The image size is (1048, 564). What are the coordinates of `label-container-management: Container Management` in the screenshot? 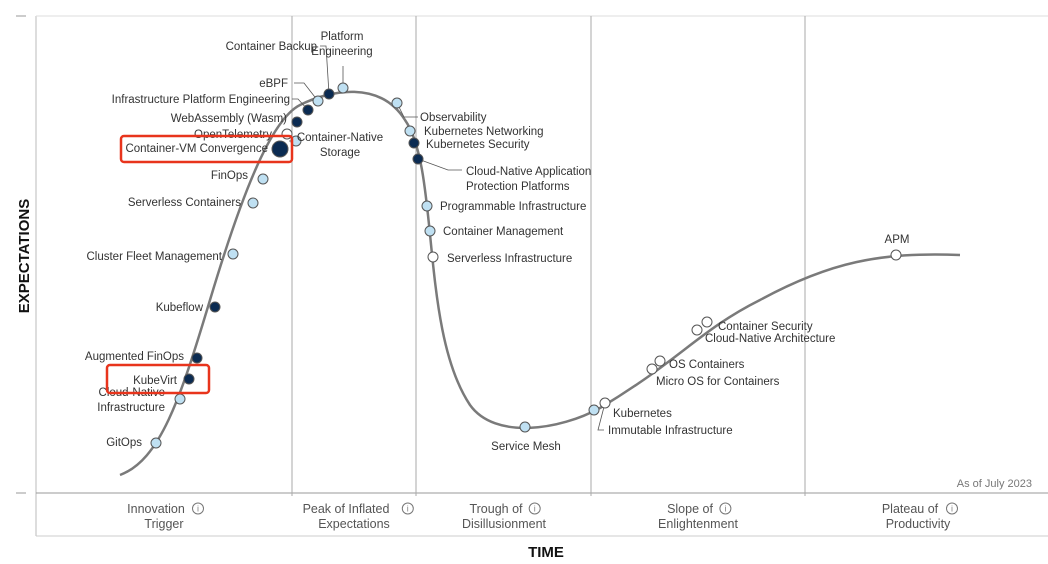 It's located at (503, 232).